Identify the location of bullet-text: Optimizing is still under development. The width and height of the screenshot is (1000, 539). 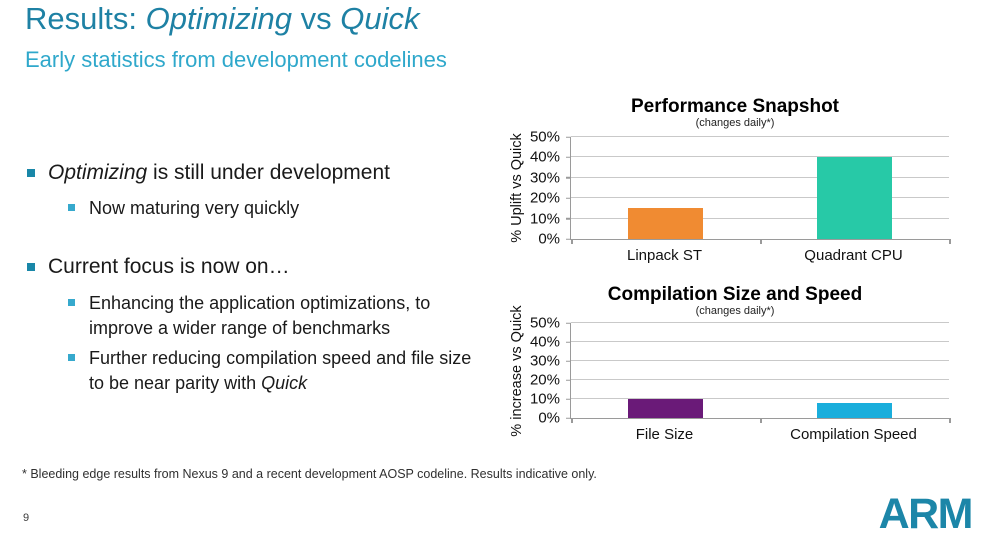
(219, 172).